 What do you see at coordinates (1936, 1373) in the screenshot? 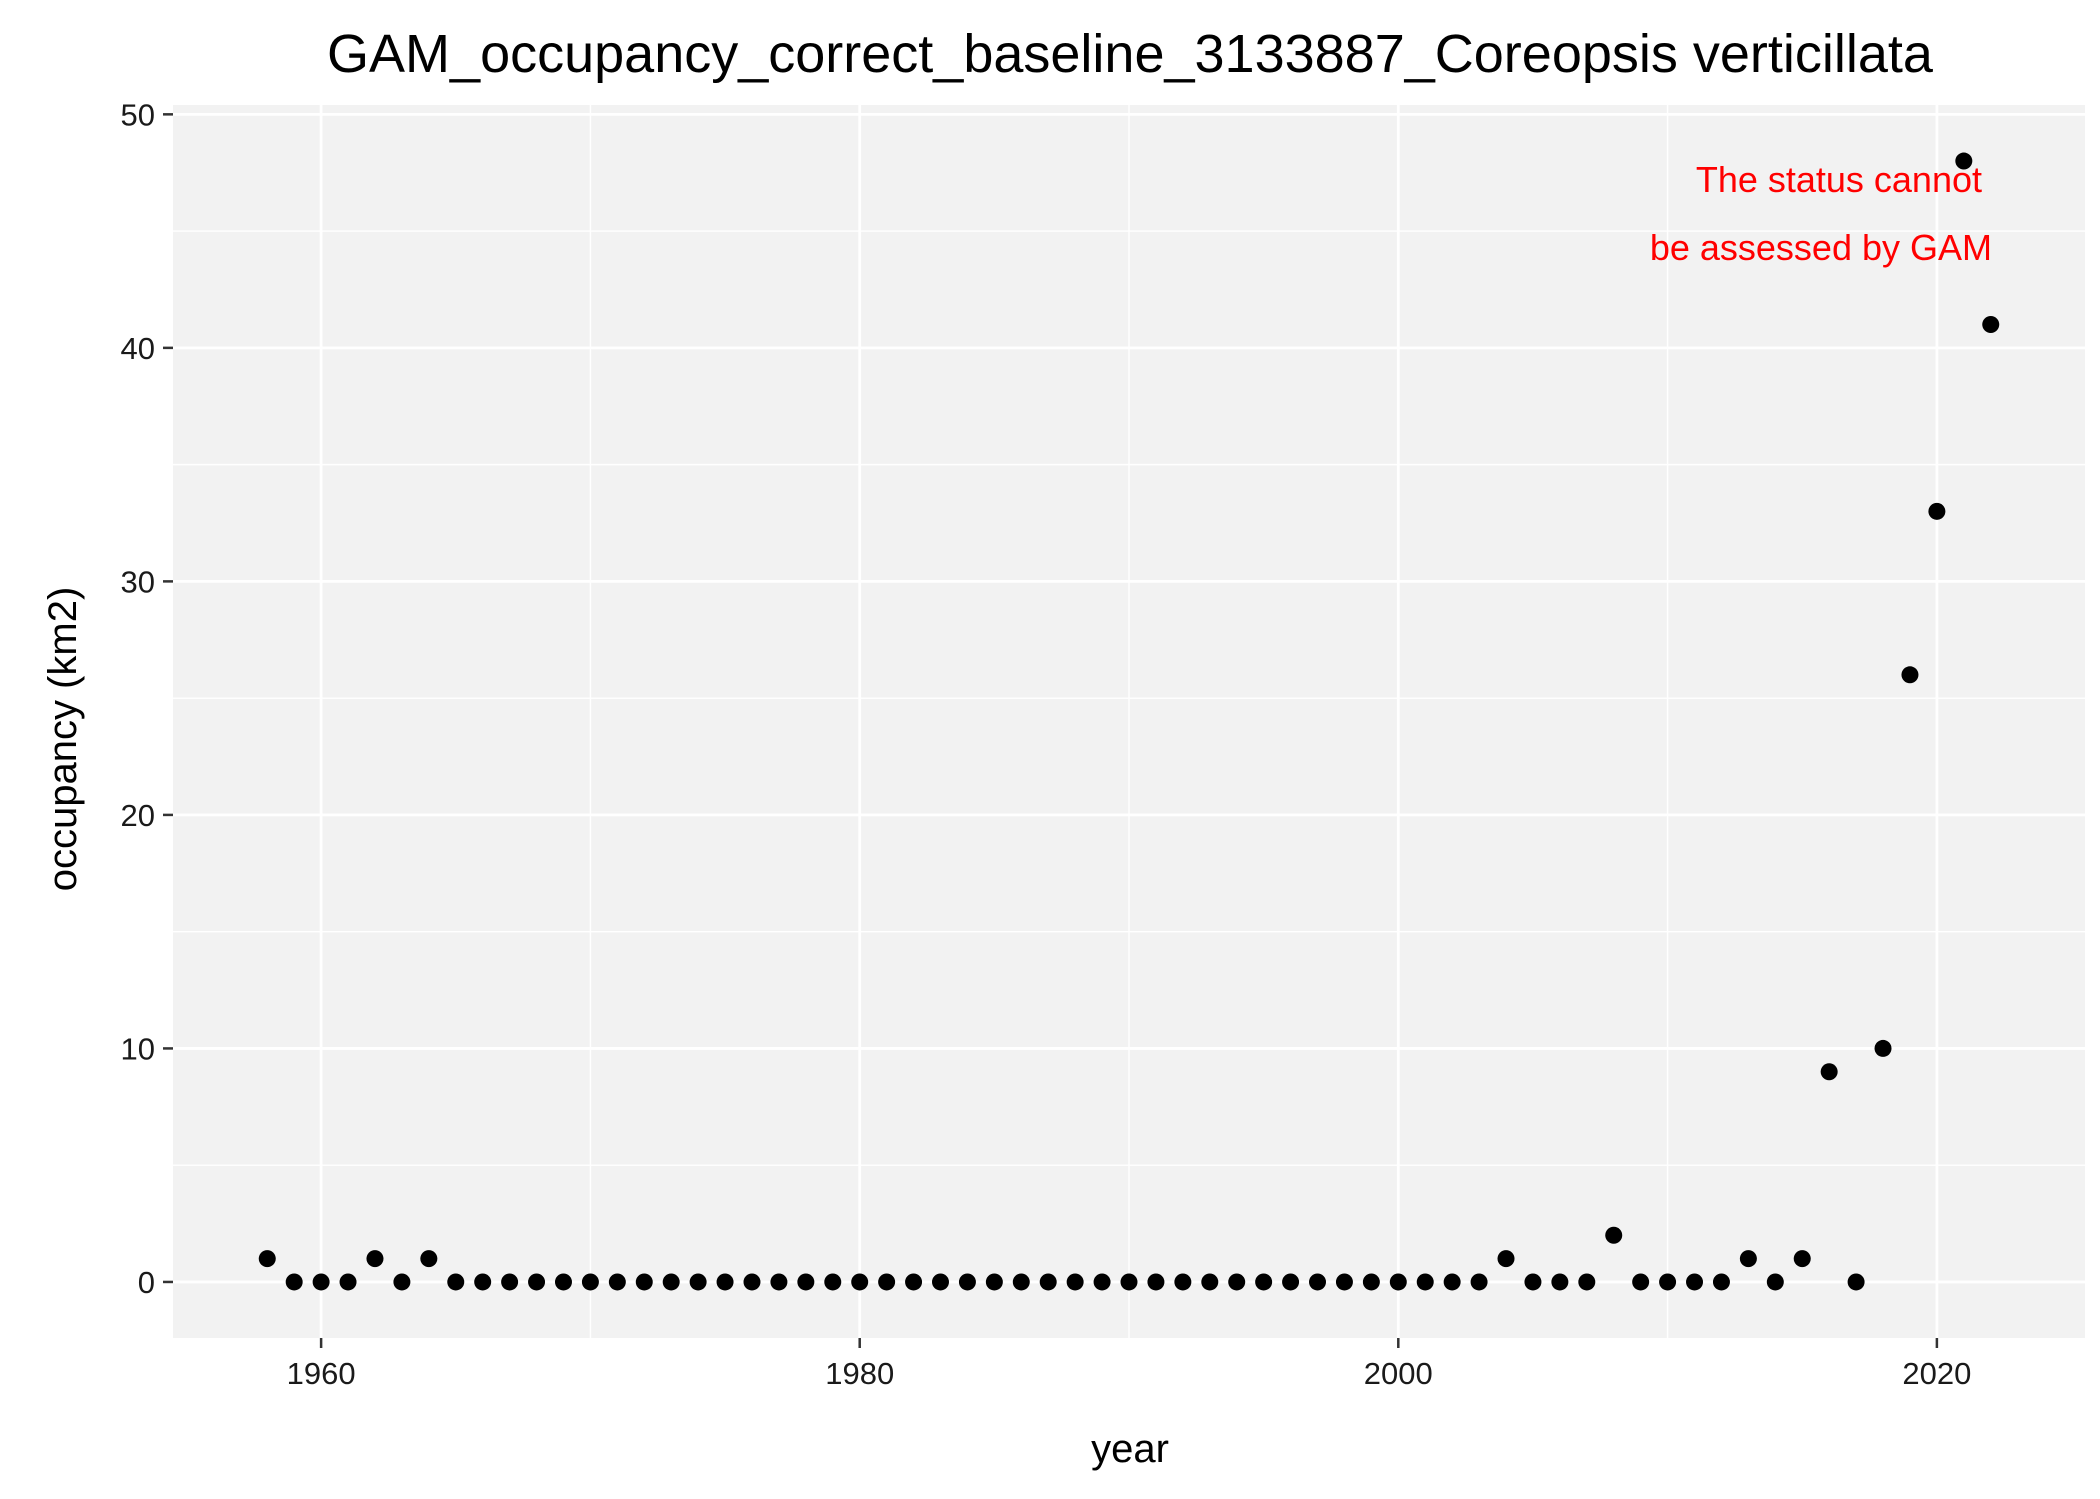
I see `x-tick-label: 2020` at bounding box center [1936, 1373].